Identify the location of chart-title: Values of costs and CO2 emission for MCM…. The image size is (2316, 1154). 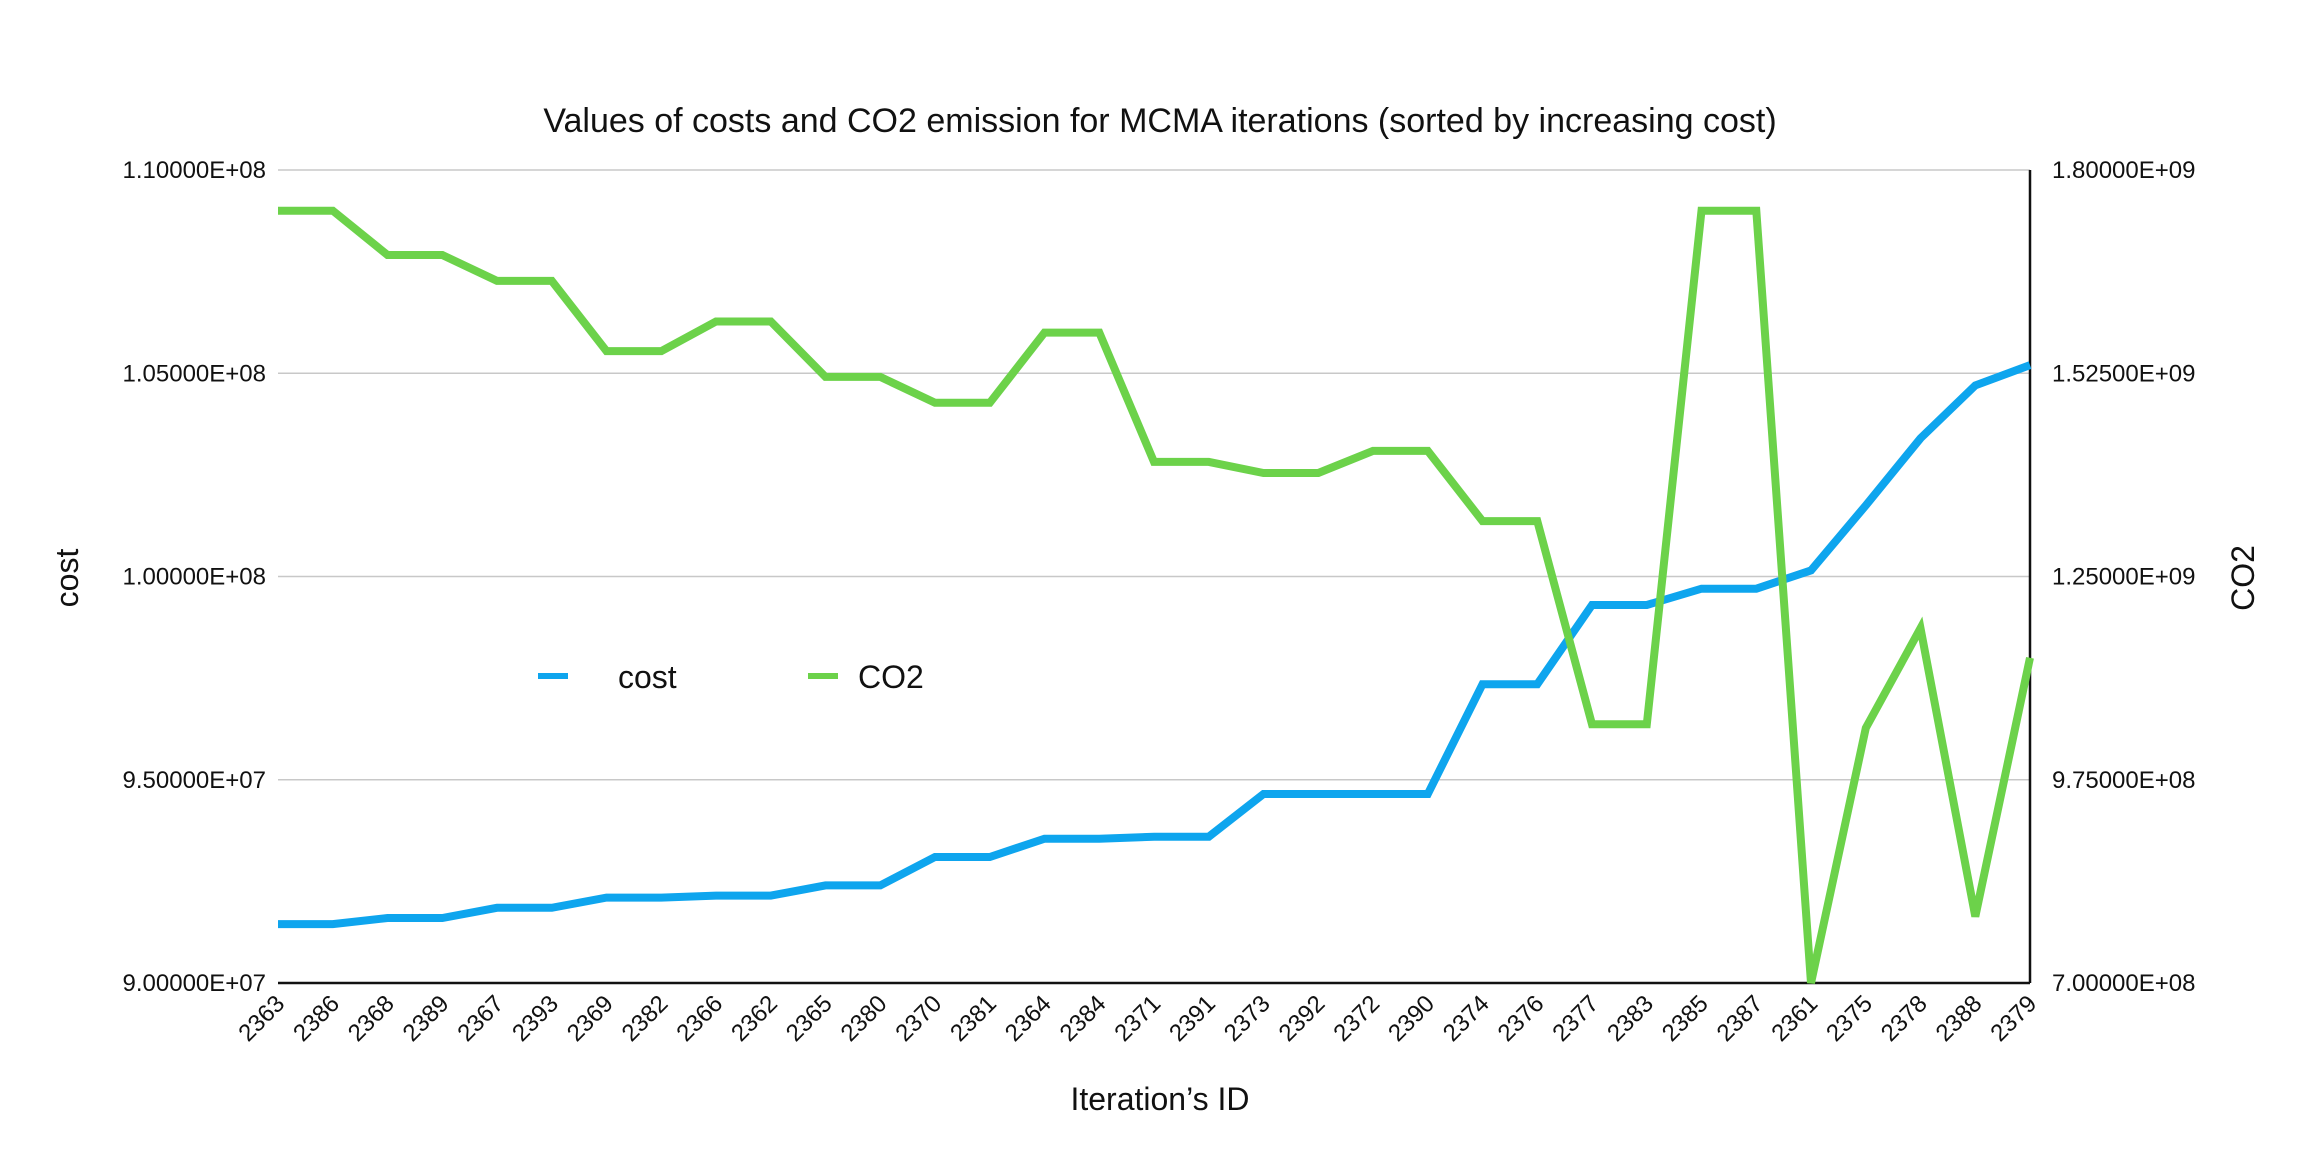
(1159, 121).